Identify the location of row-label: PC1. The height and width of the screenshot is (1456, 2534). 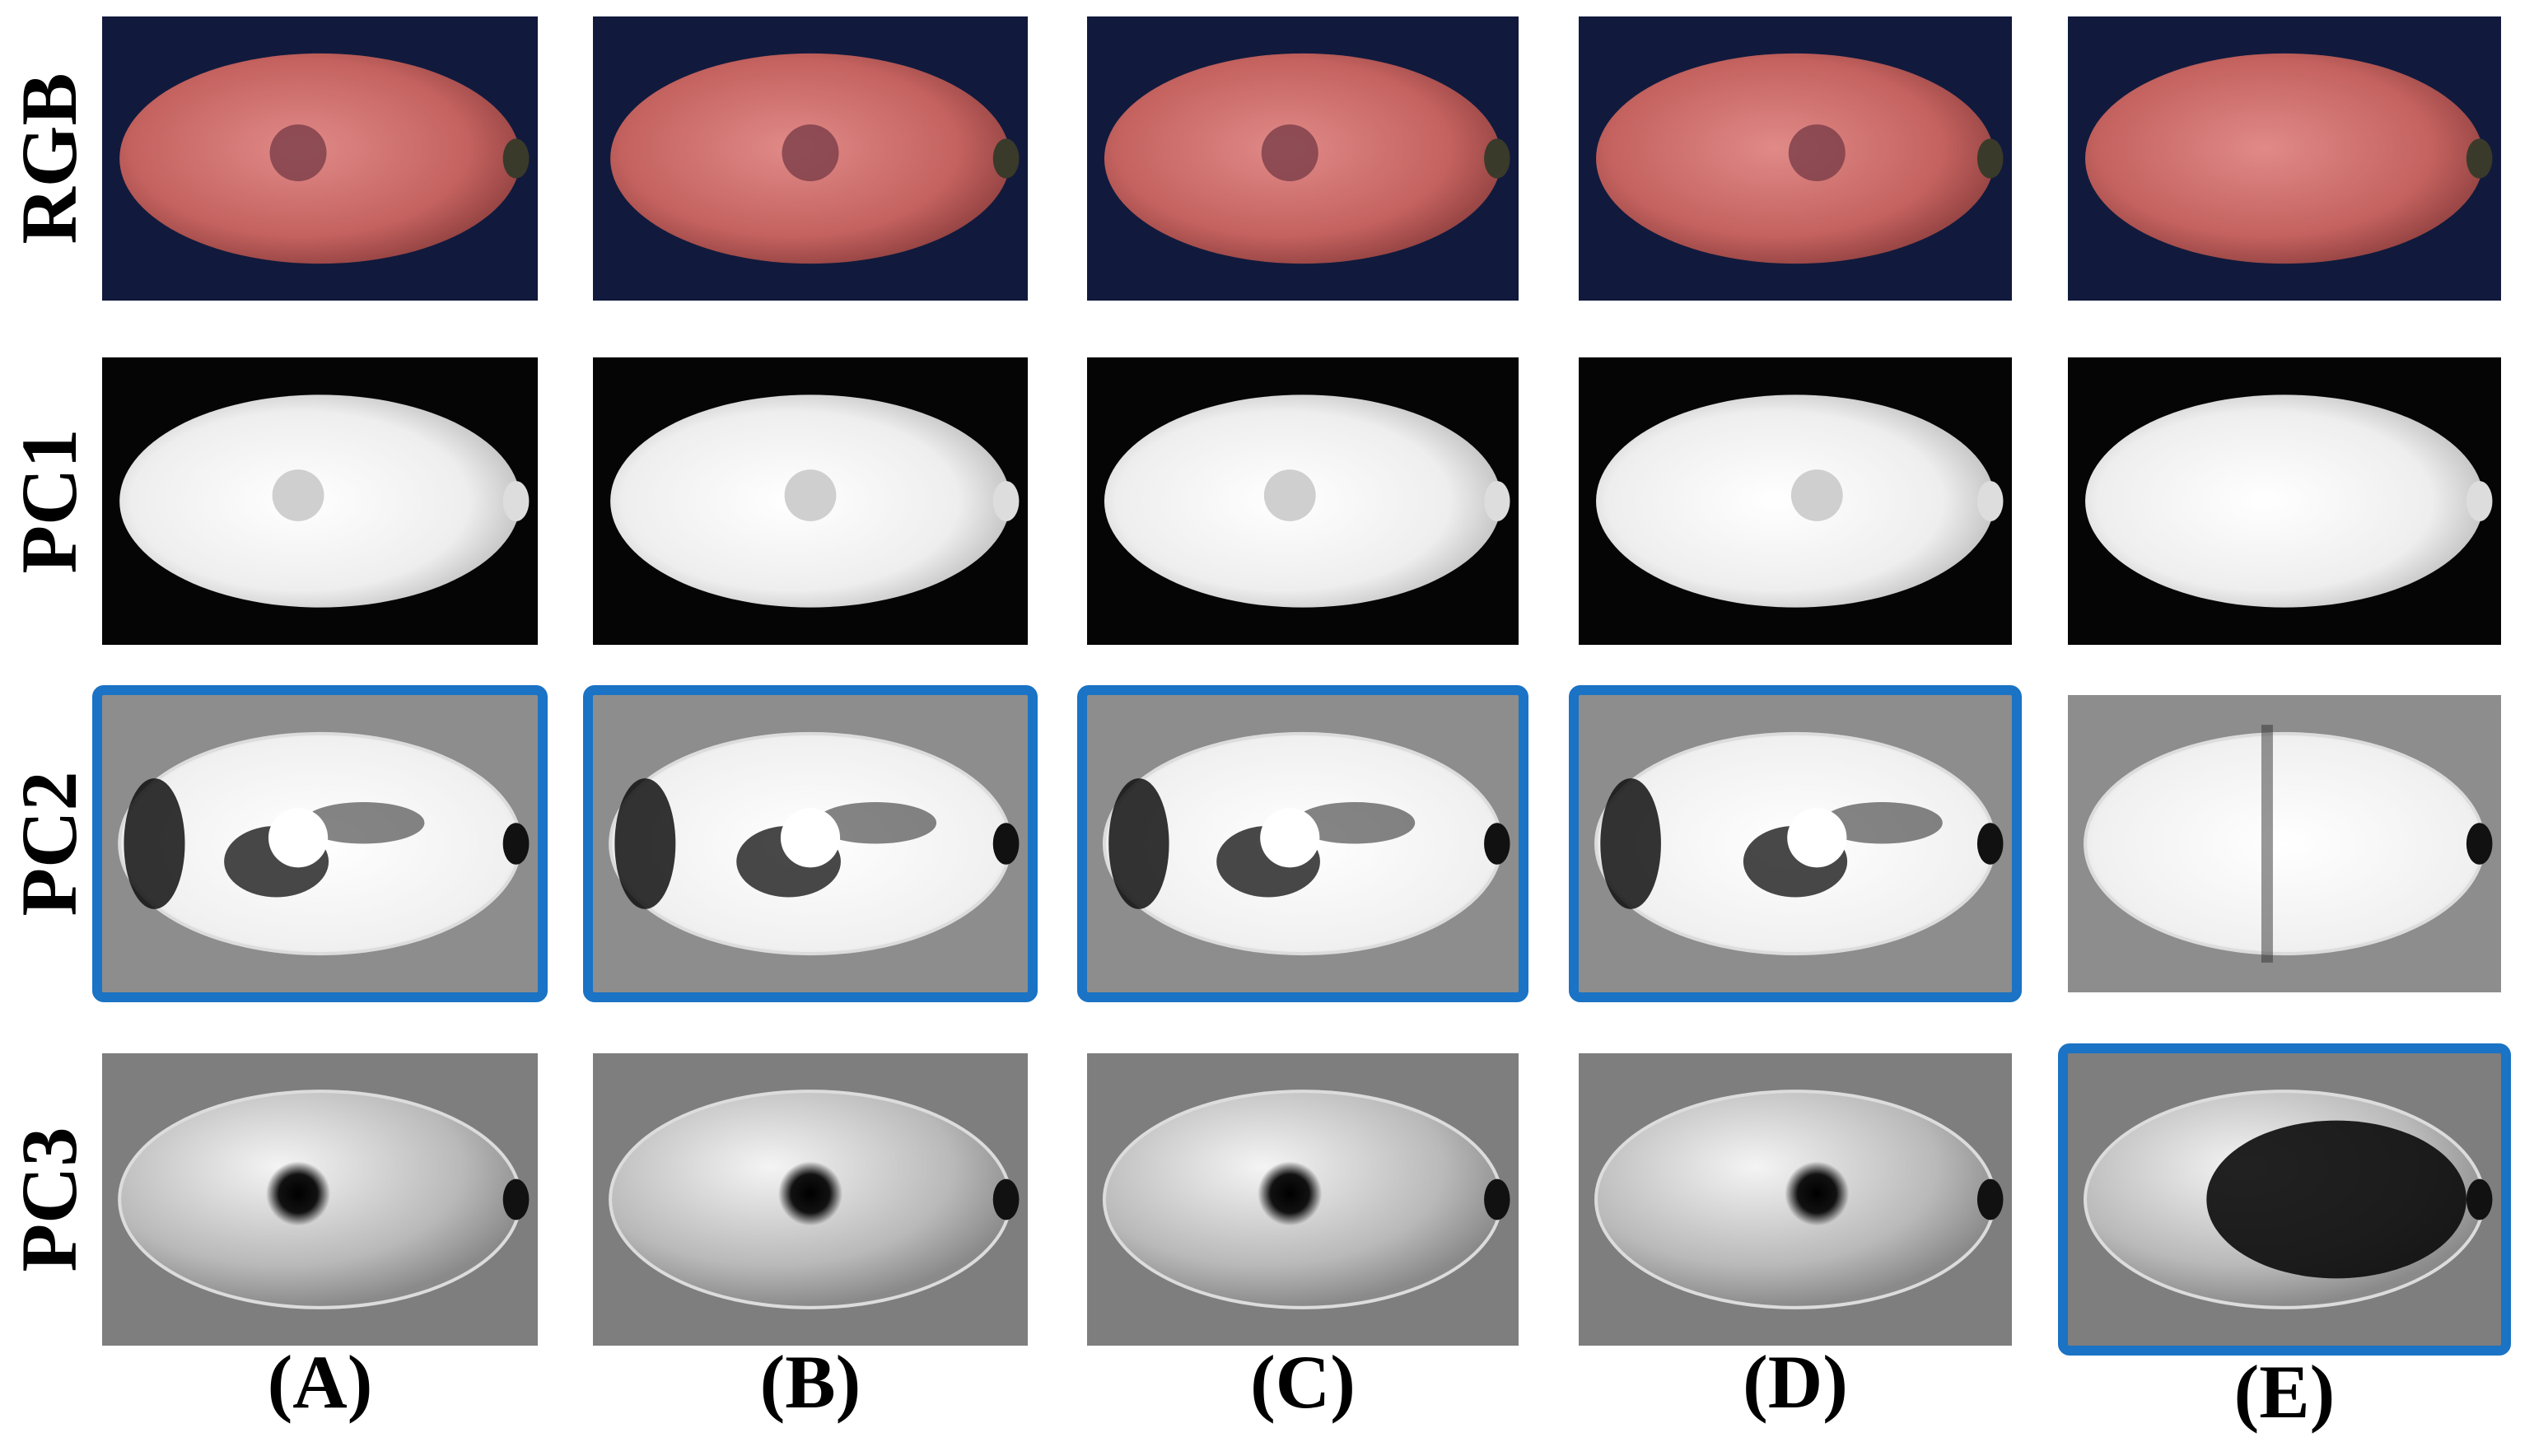
(49, 501).